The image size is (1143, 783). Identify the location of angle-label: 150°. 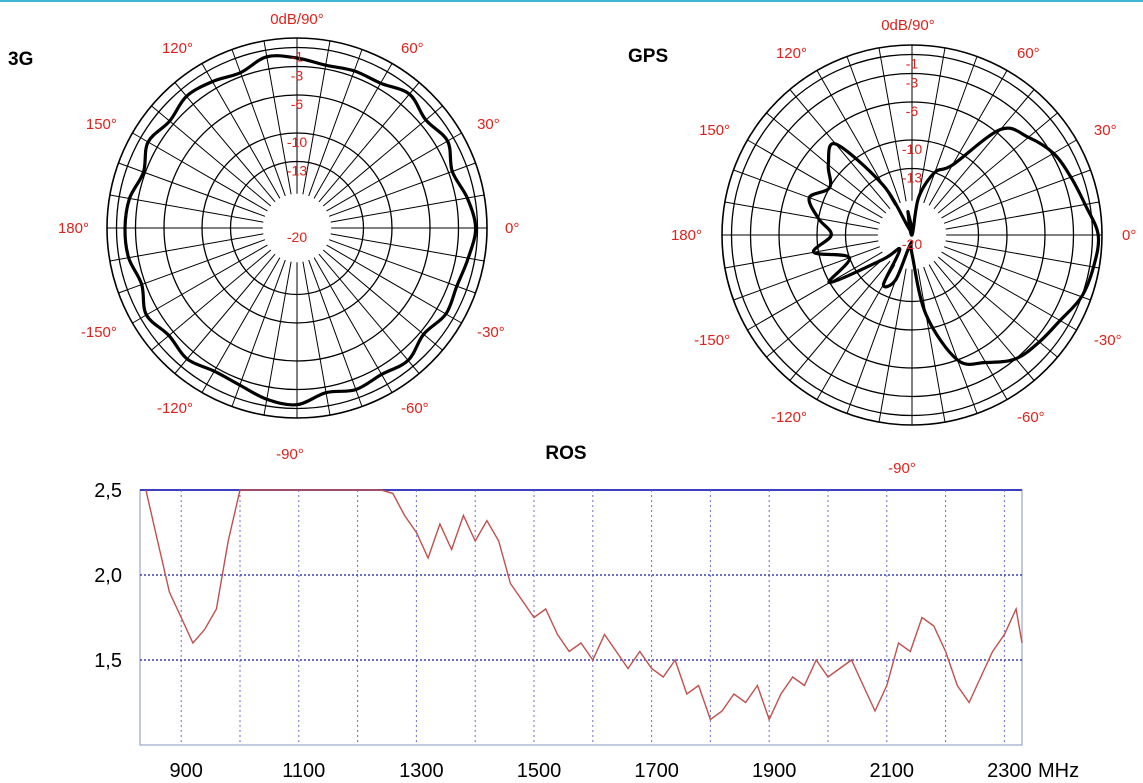
(101, 124).